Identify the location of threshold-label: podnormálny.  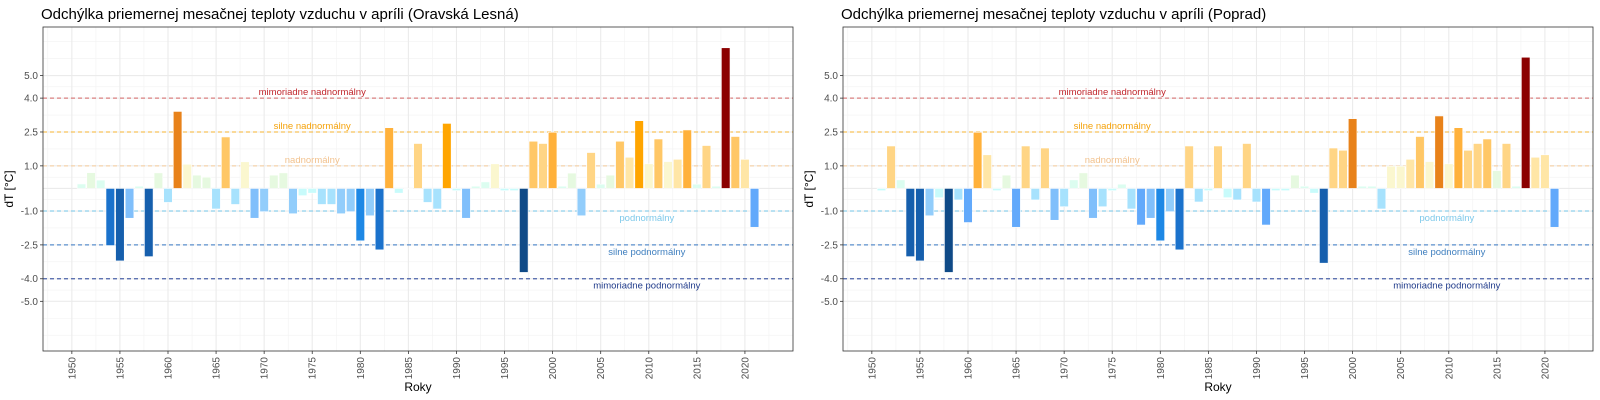
(1446, 218).